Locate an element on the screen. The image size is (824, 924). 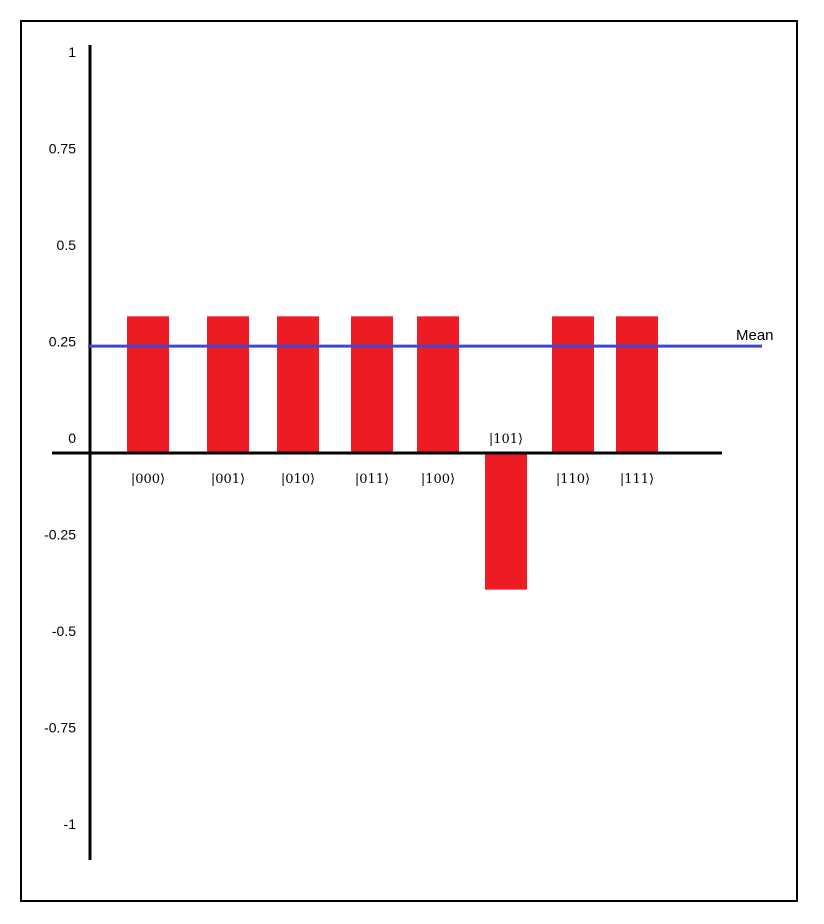
y-tick-label: -1 is located at coordinates (70, 824).